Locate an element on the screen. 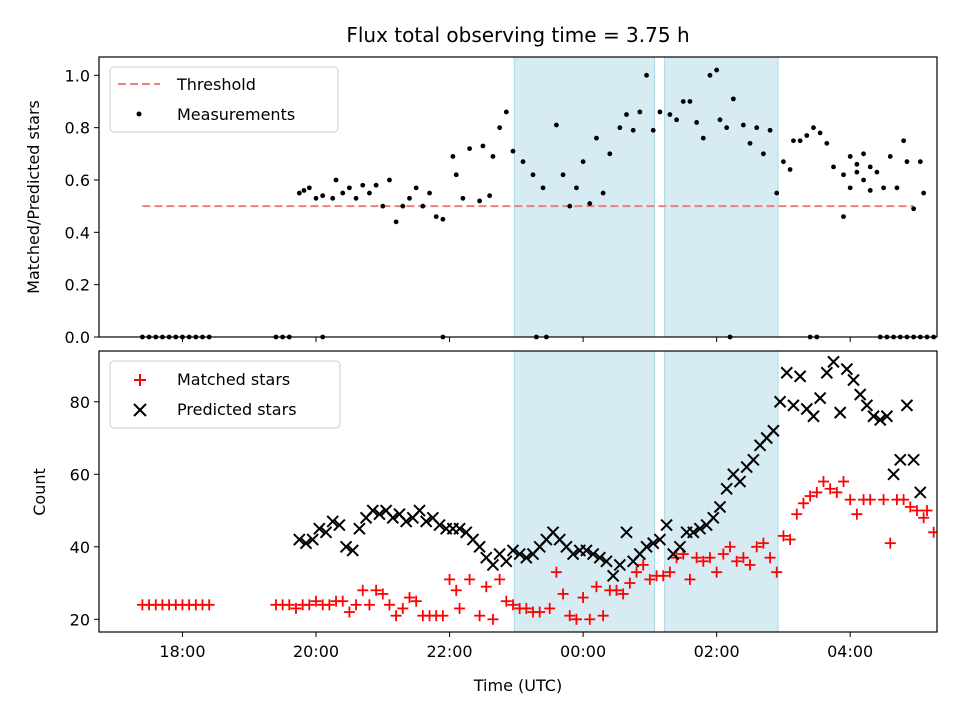 Image resolution: width=960 pixels, height=720 pixels. bottom-y-axis-label: Count is located at coordinates (39, 492).